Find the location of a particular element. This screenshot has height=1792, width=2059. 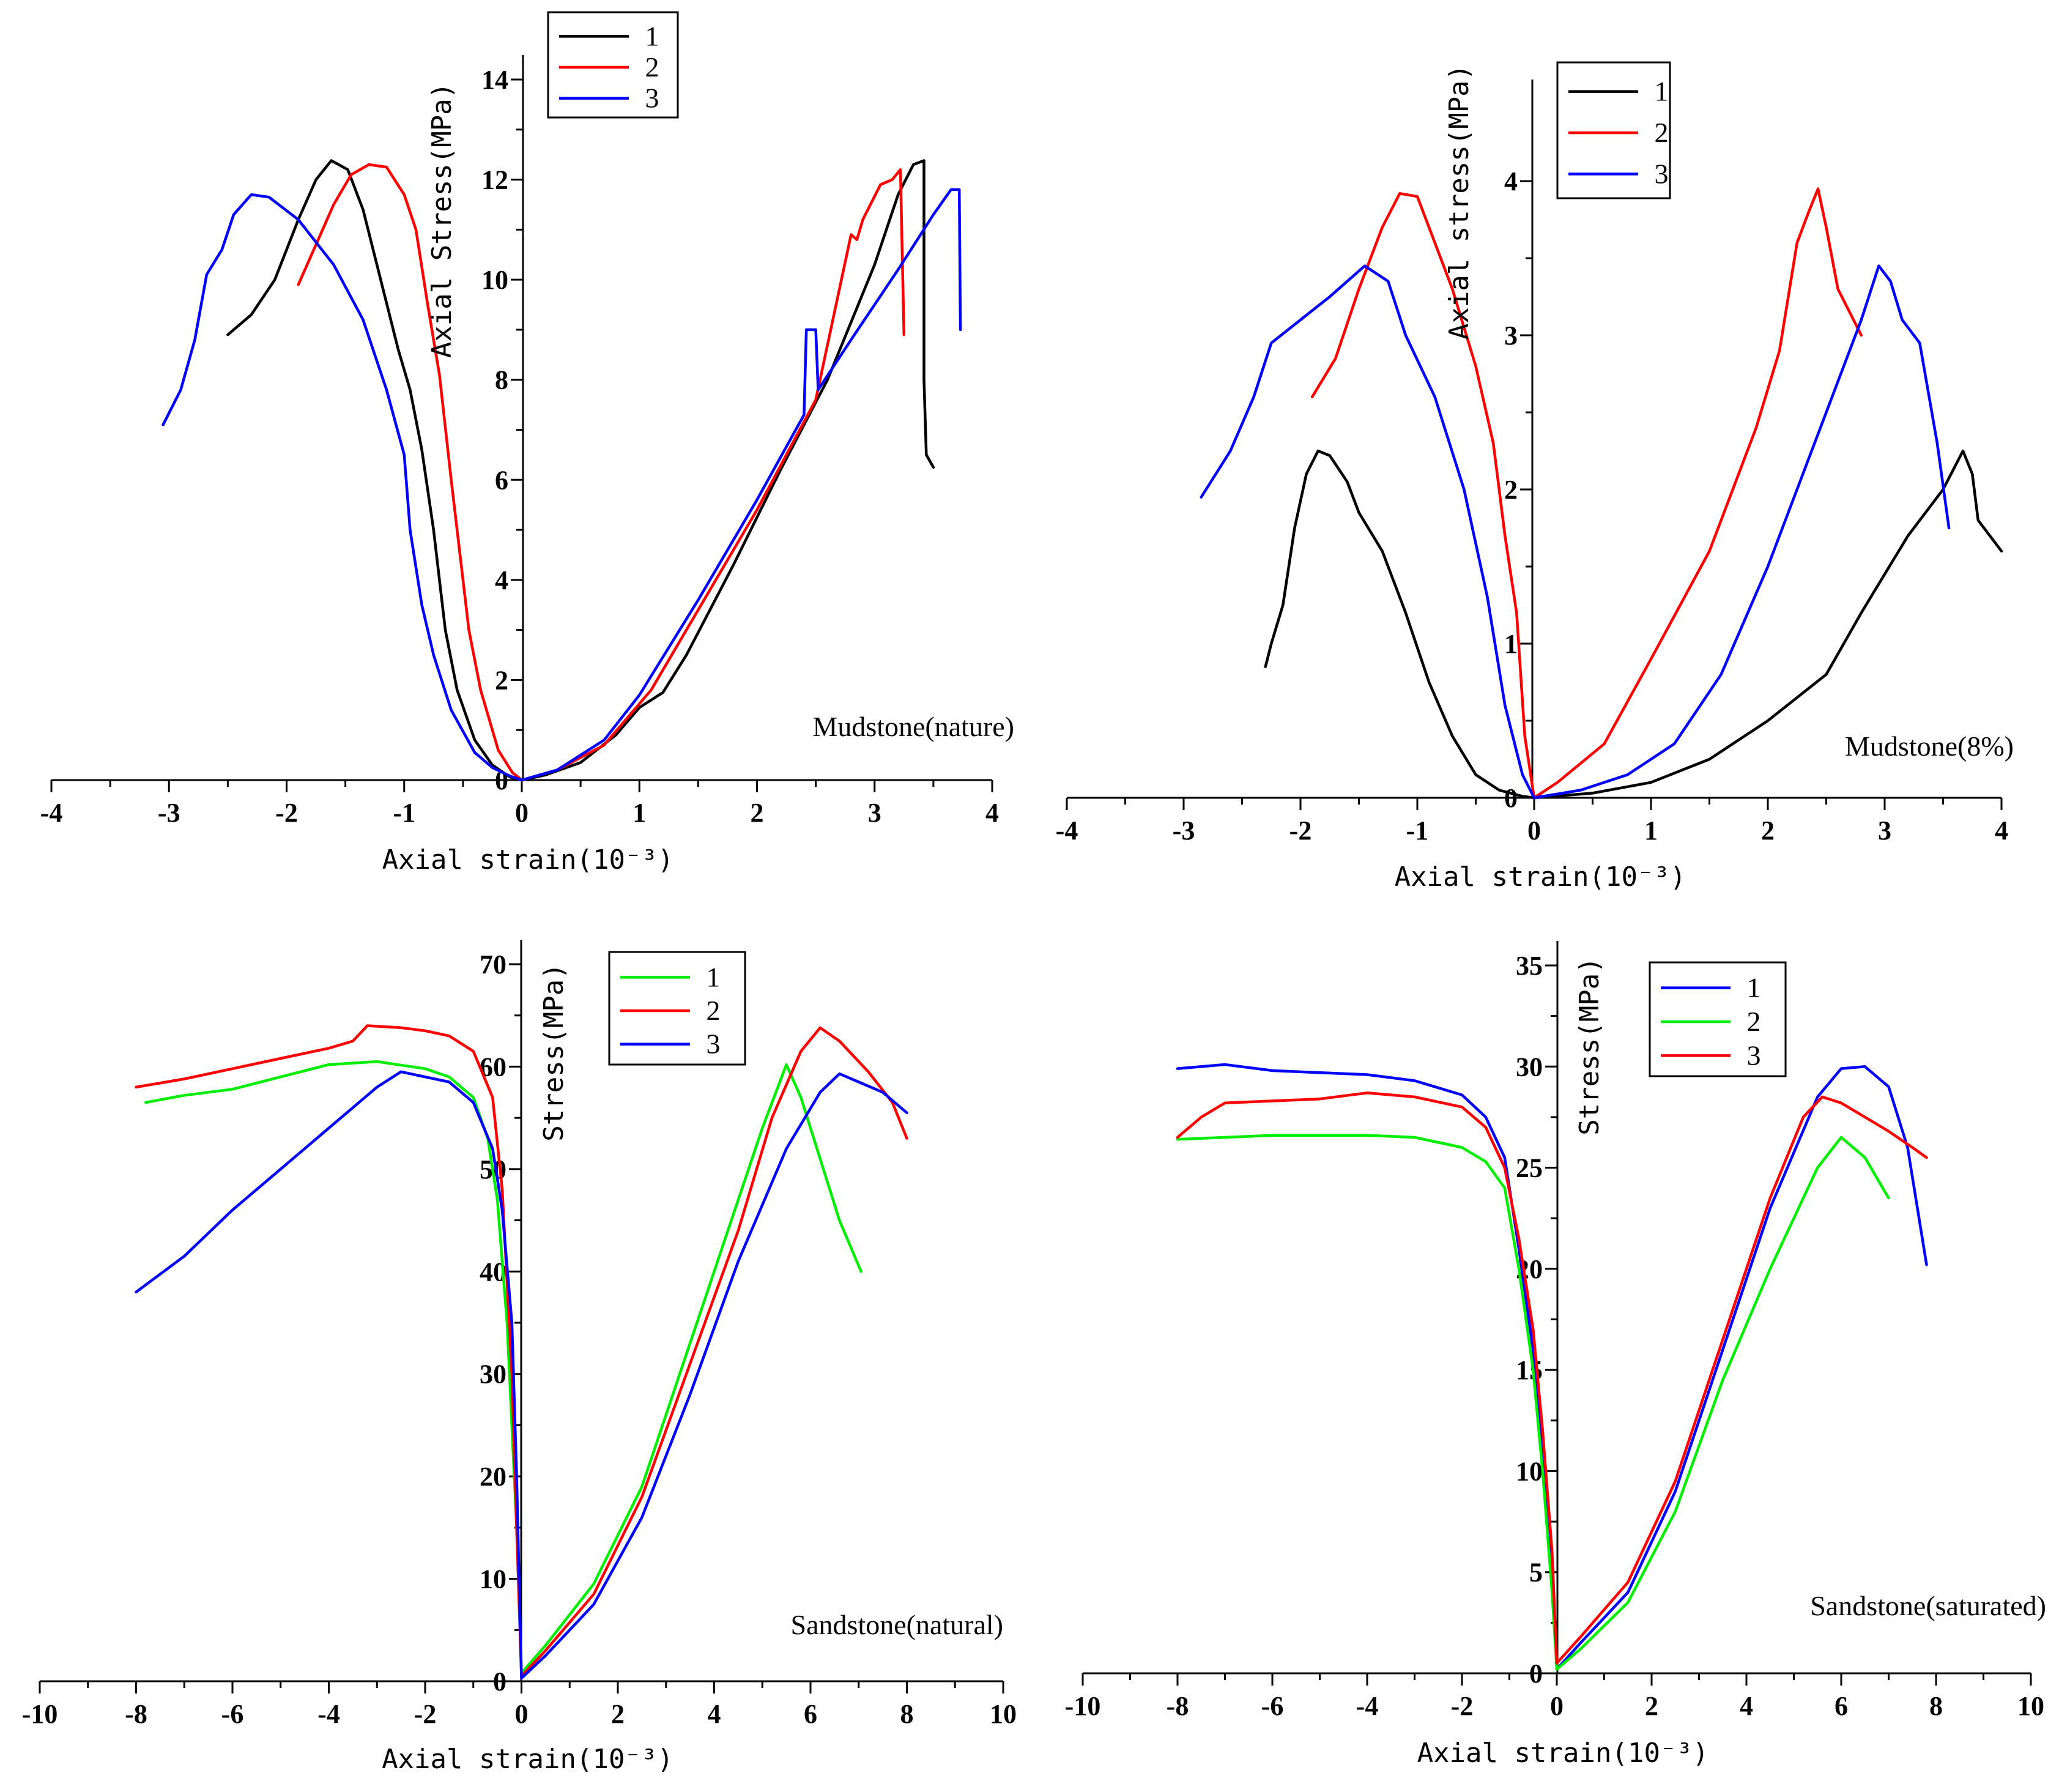

y-axis-title: Axial stress(MPa) is located at coordinates (1459, 202).